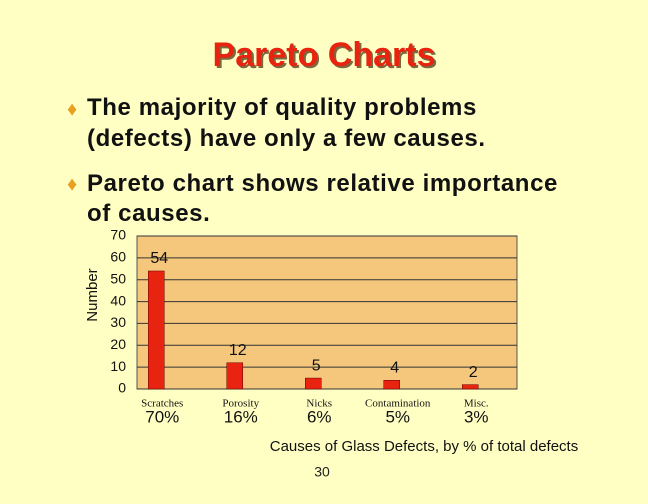 The height and width of the screenshot is (504, 648). Describe the element at coordinates (286, 138) in the screenshot. I see `bullet-line: (defects) have only a few causes.` at that location.